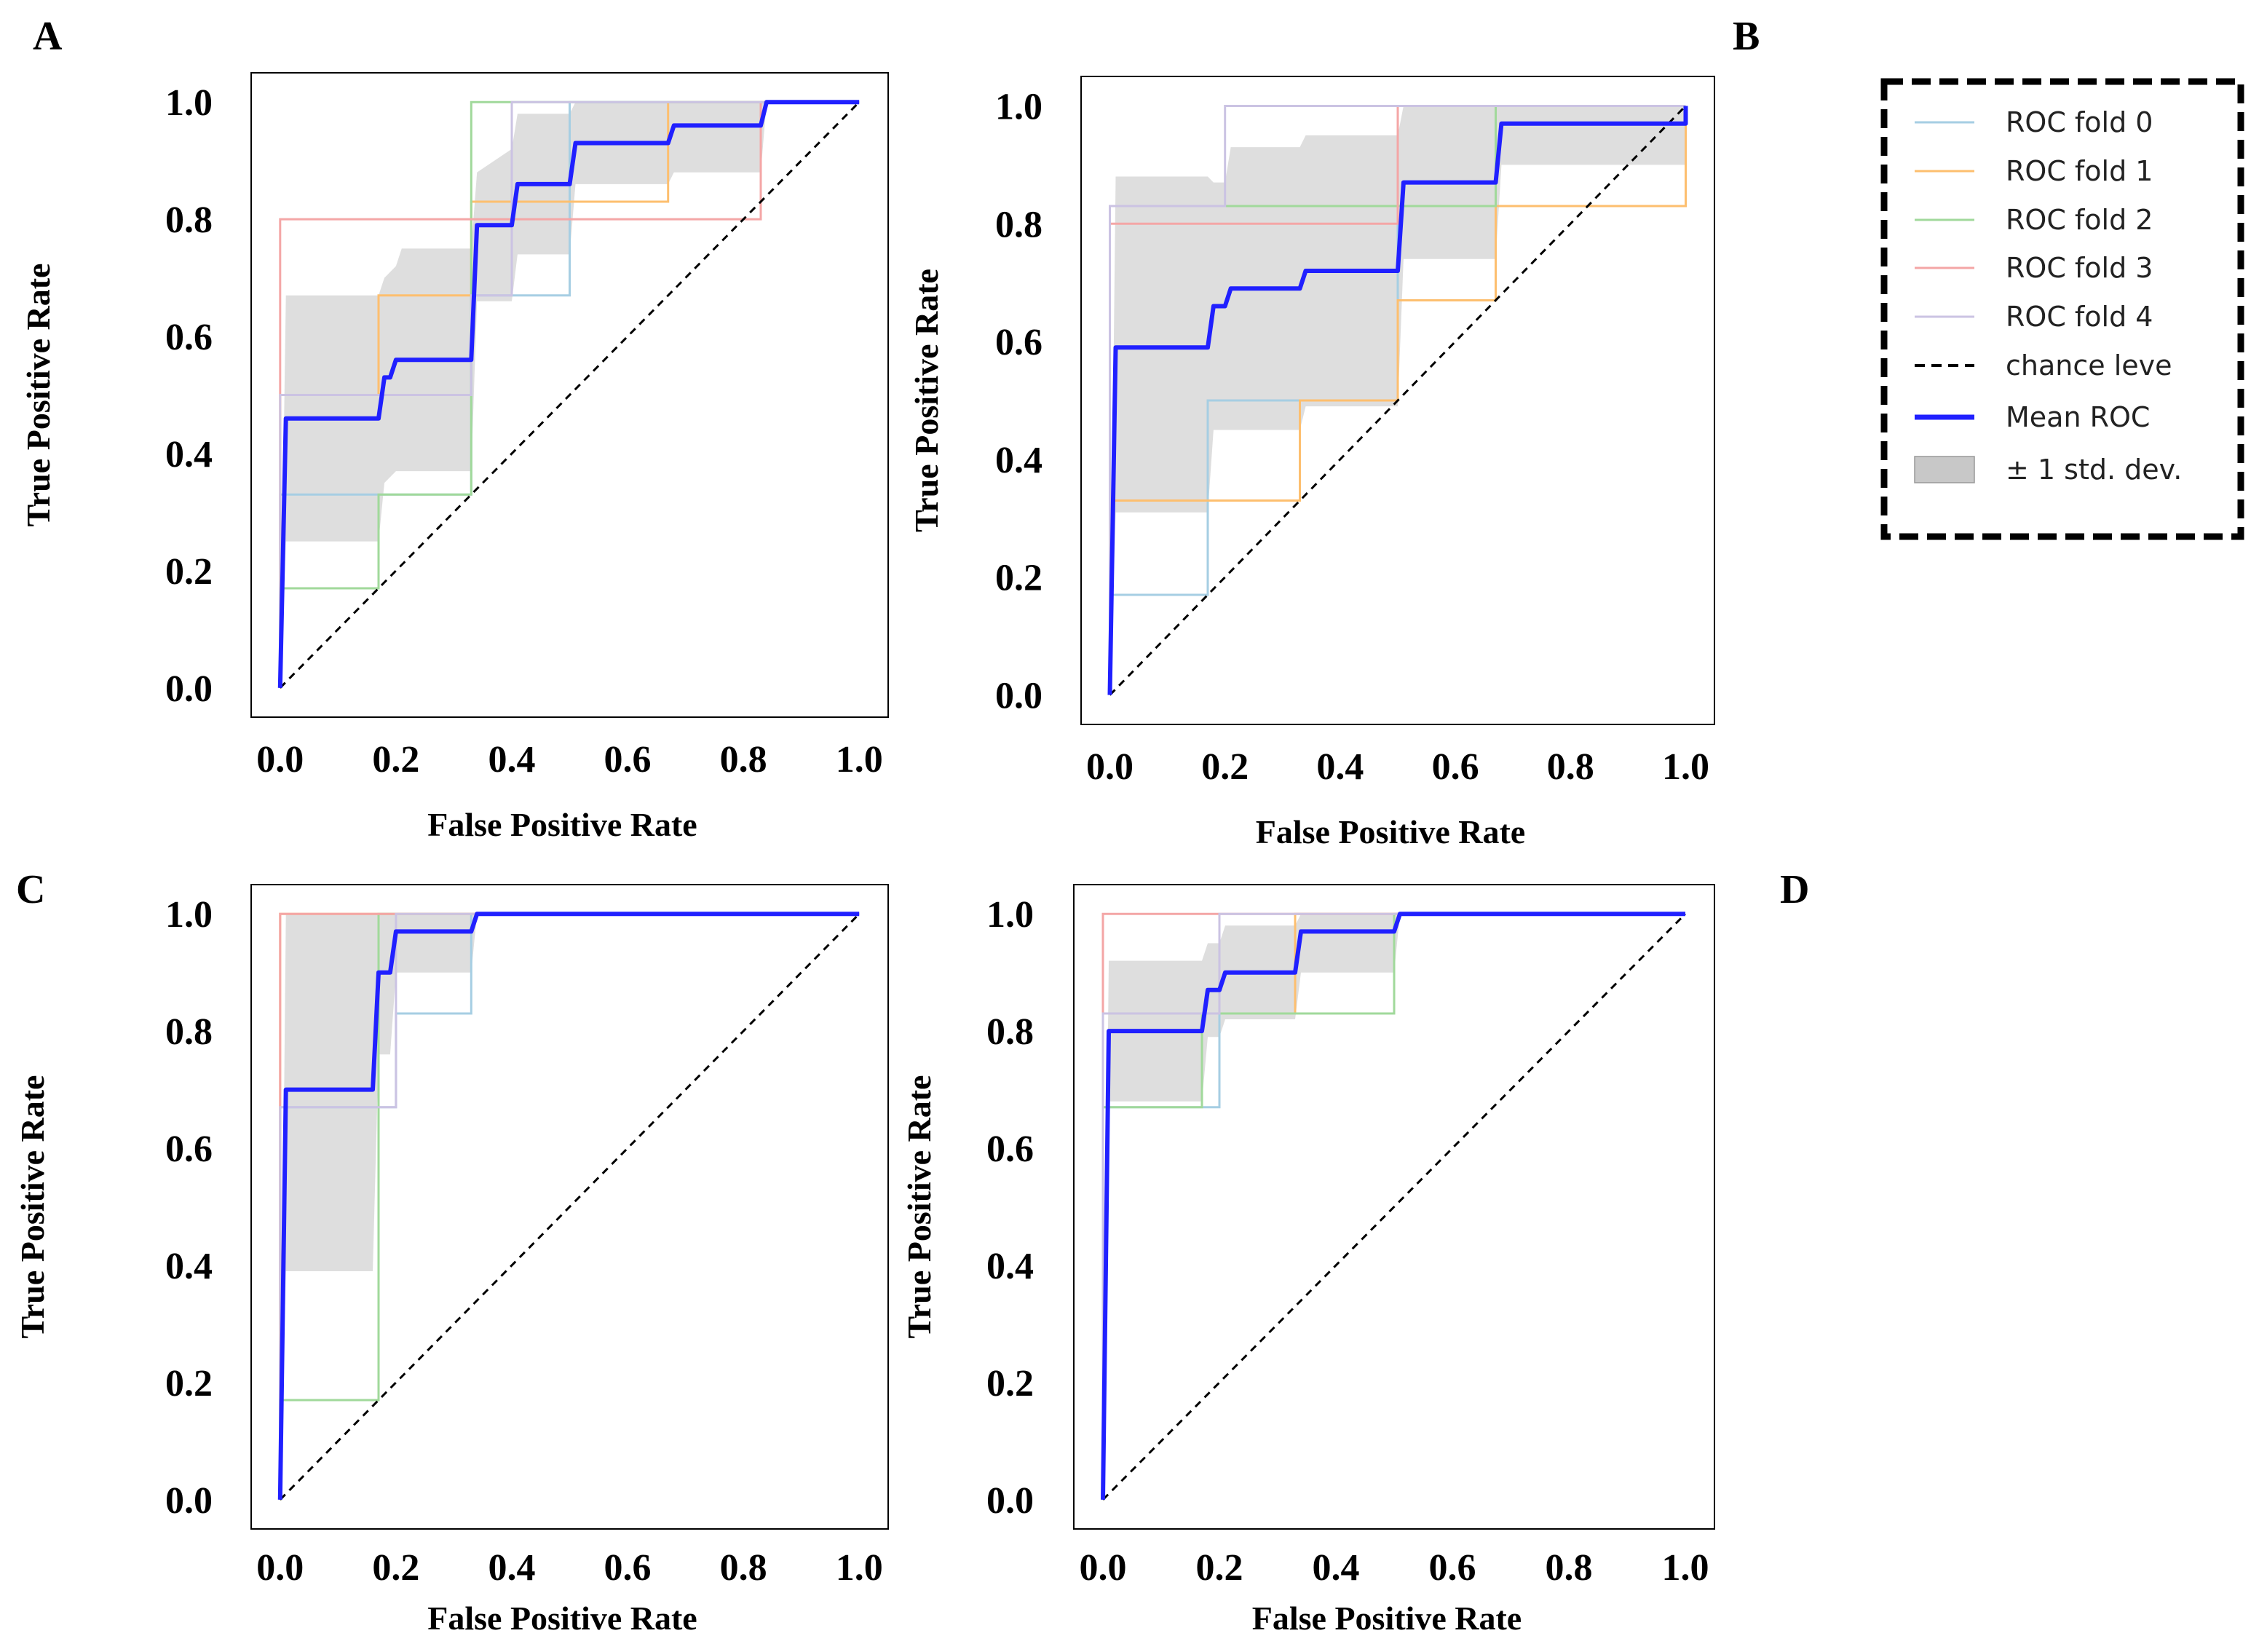 This screenshot has width=2259, height=1652. I want to click on legend-label: ROC fold 0, so click(2079, 122).